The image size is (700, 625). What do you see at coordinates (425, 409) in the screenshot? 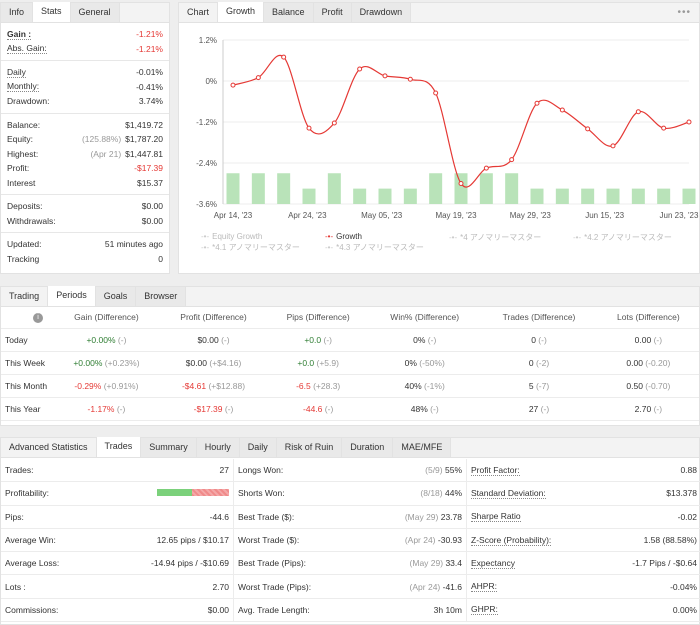
I see `period-cell: 48% (-)` at bounding box center [425, 409].